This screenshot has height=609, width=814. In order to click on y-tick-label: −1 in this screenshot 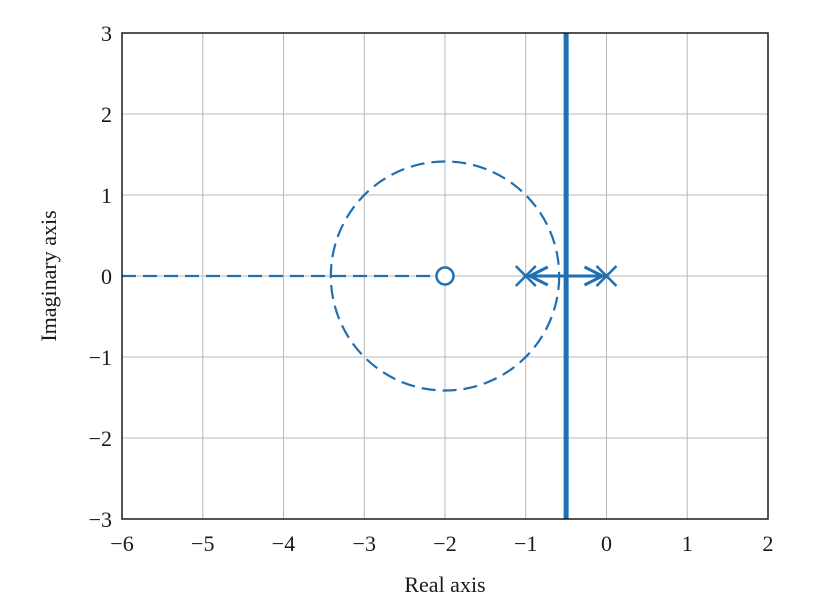, I will do `click(100, 357)`.